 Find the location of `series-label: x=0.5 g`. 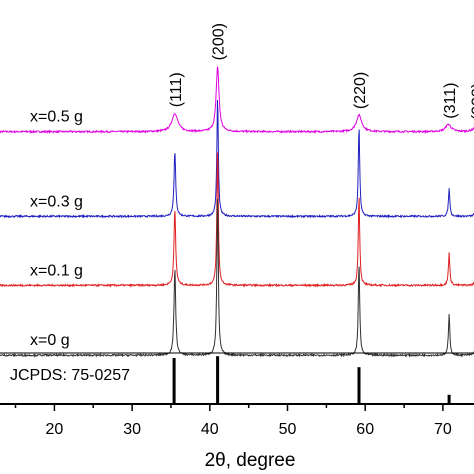

series-label: x=0.5 g is located at coordinates (56, 117).